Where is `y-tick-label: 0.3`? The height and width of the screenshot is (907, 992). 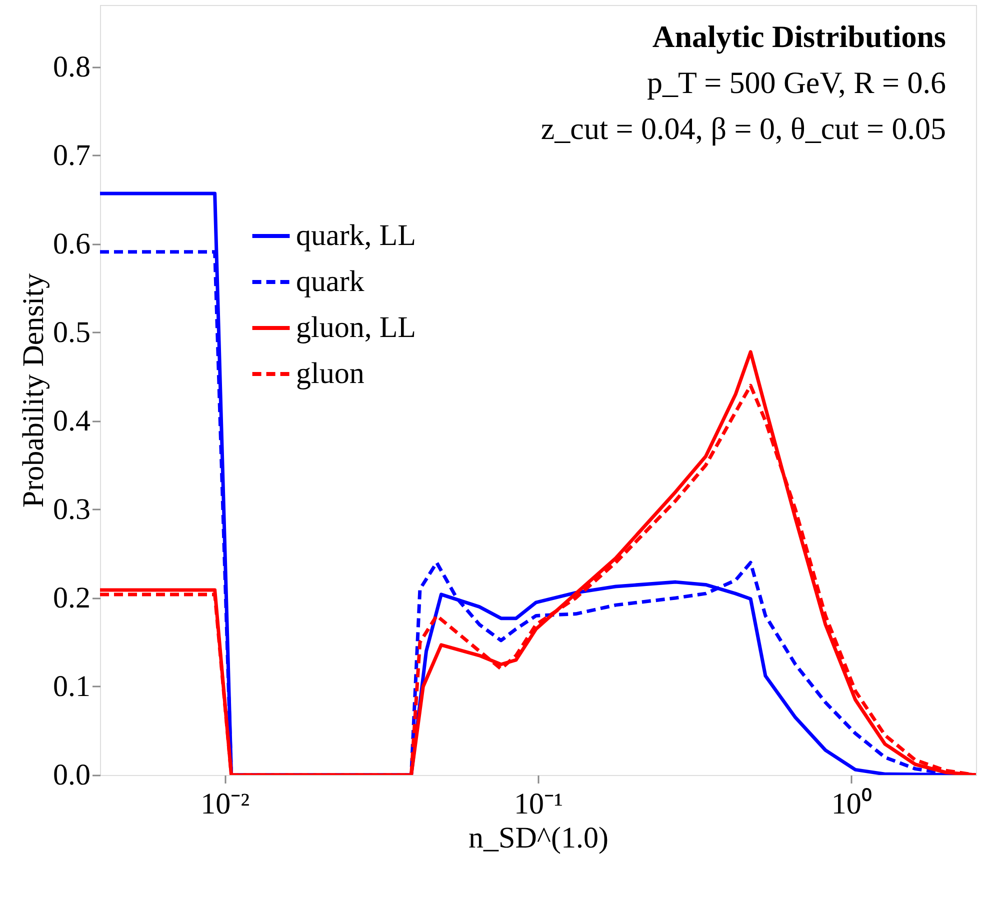
y-tick-label: 0.3 is located at coordinates (71, 509).